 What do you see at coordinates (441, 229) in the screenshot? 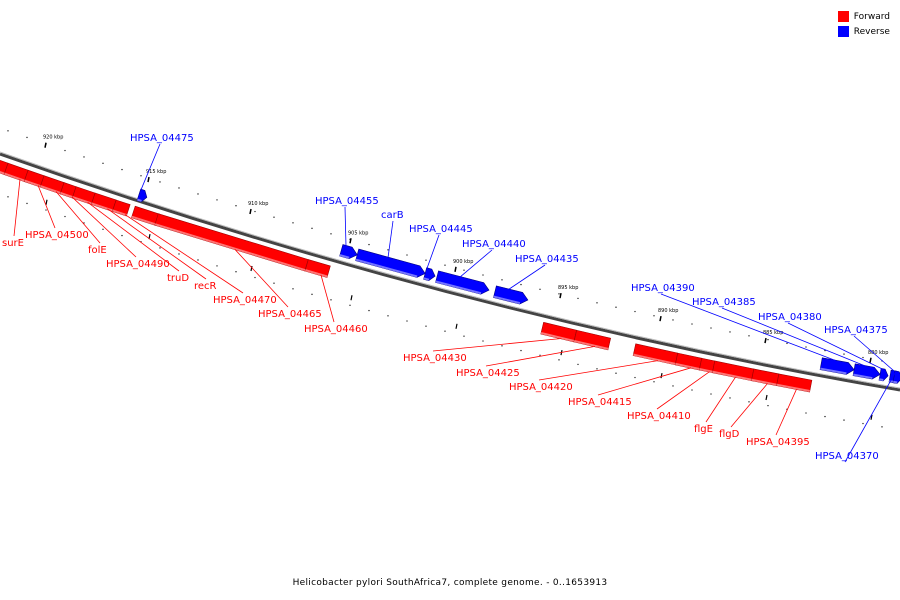
I see `gene-label-hpsa_04445: HPSA_04445` at bounding box center [441, 229].